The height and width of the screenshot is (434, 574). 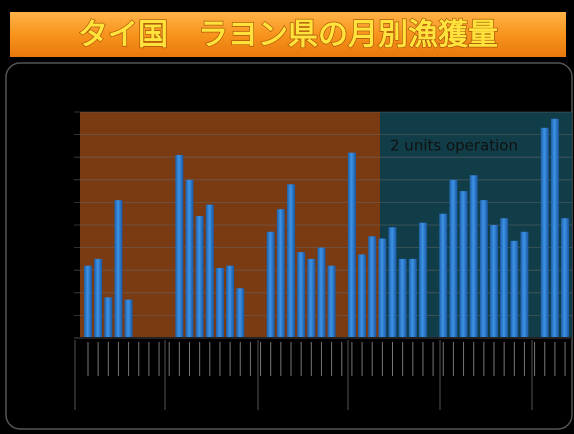 I want to click on chart-title: タイ国 ラヨン県の月別漁獲量, so click(x=288, y=35).